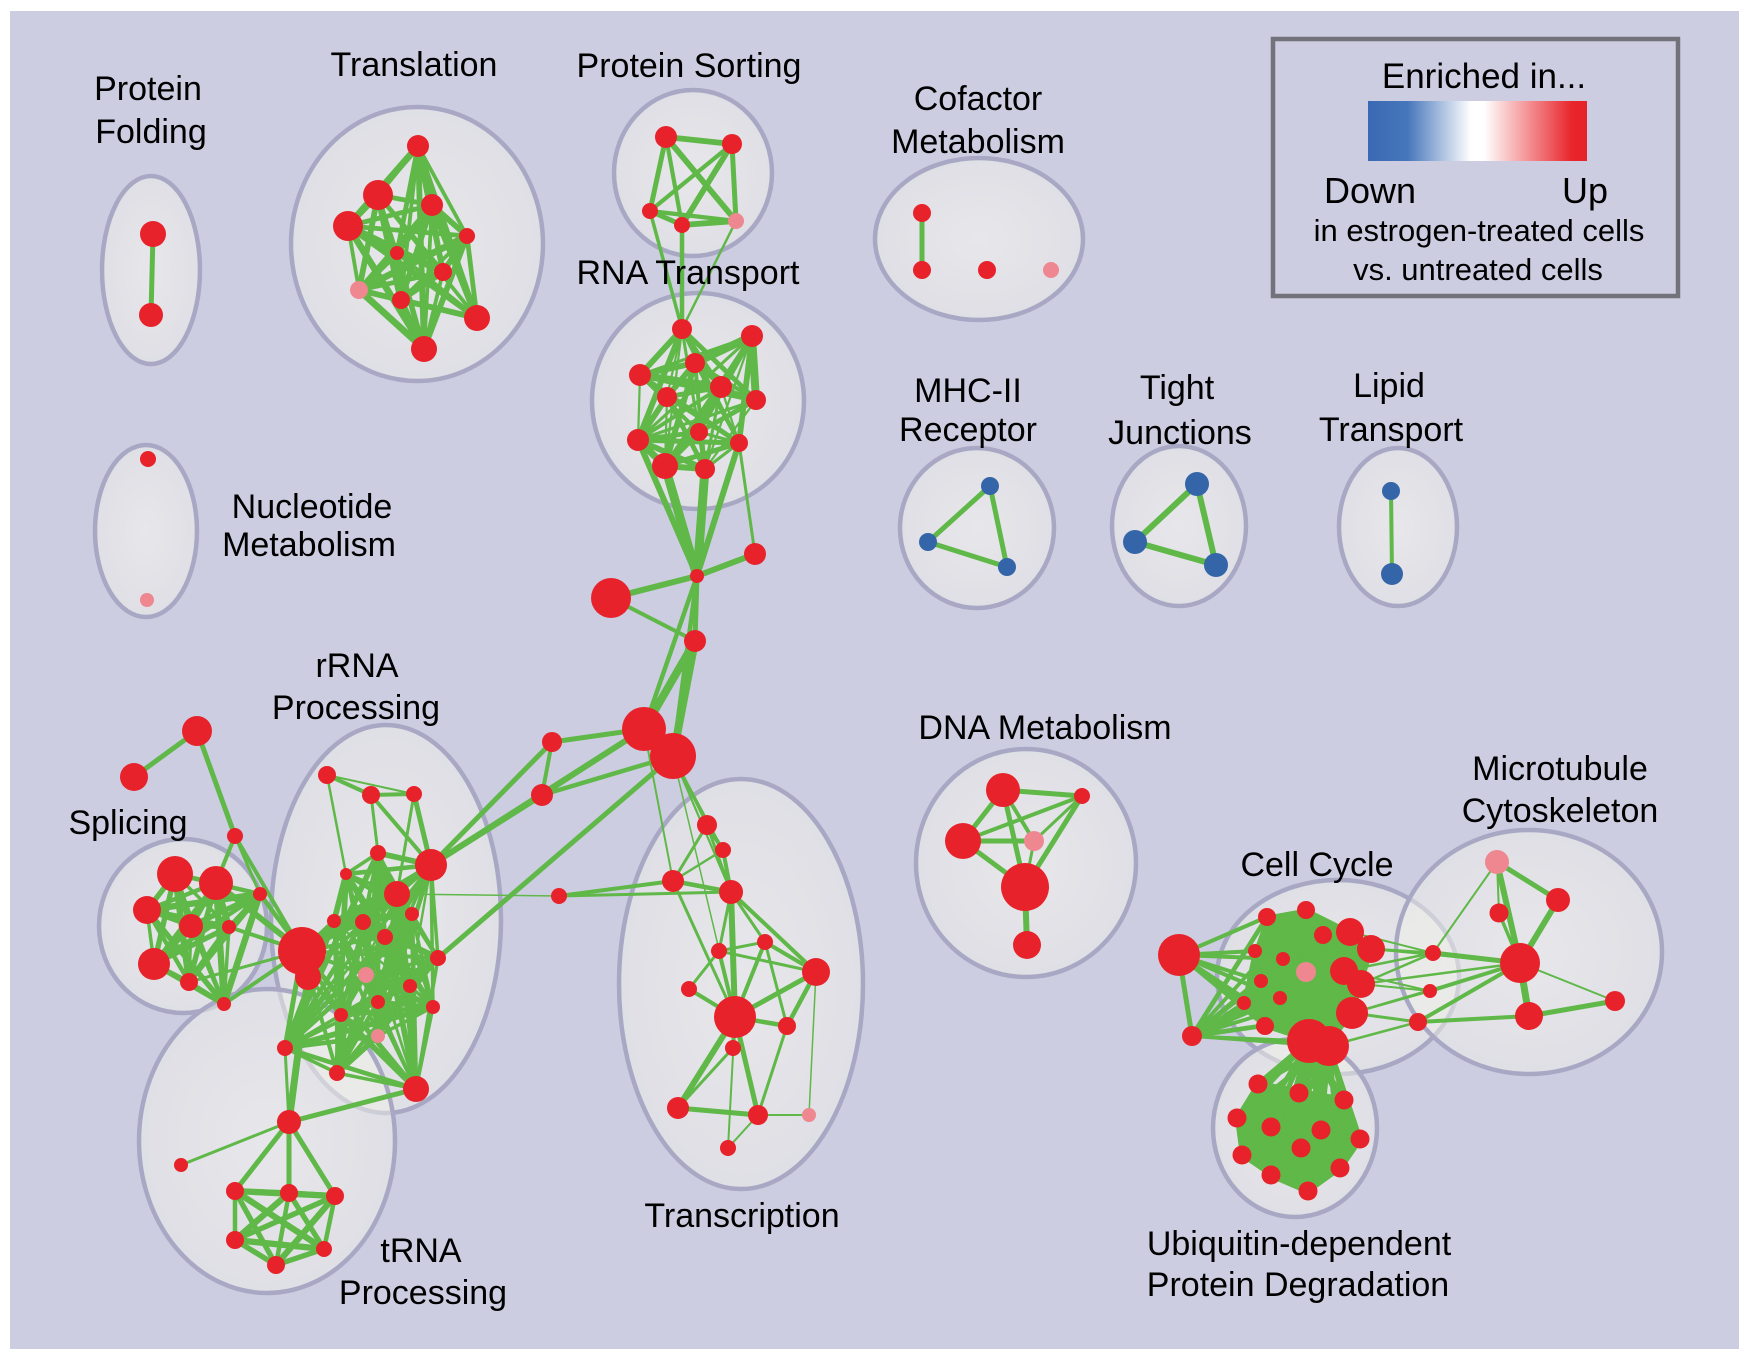 The image size is (1750, 1360). What do you see at coordinates (689, 273) in the screenshot?
I see `svg-text: RNA Transport` at bounding box center [689, 273].